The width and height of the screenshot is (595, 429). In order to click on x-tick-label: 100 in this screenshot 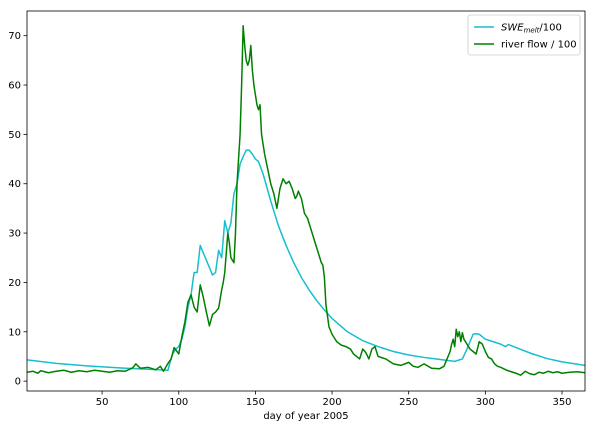, I will do `click(178, 402)`.